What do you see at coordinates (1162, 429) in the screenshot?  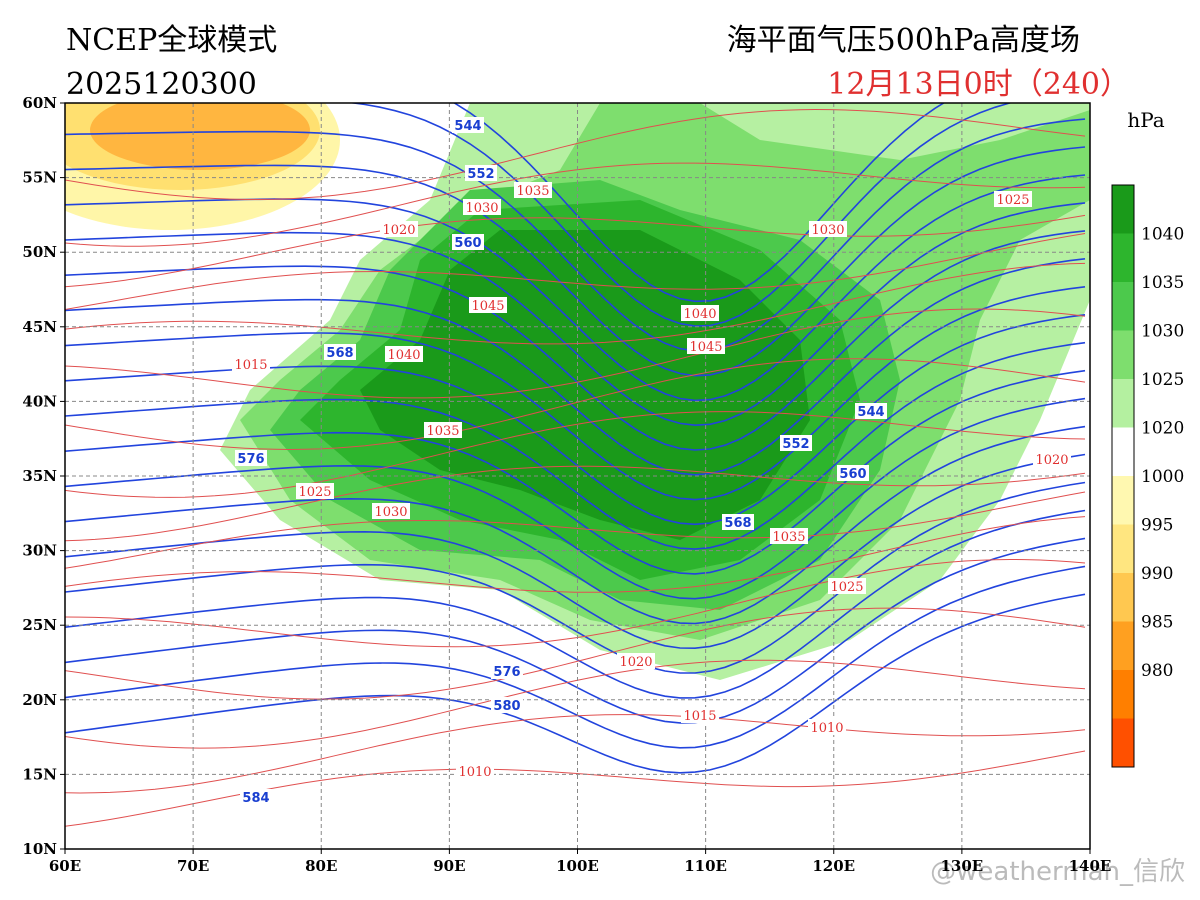 I see `colorbar-label: 1020` at bounding box center [1162, 429].